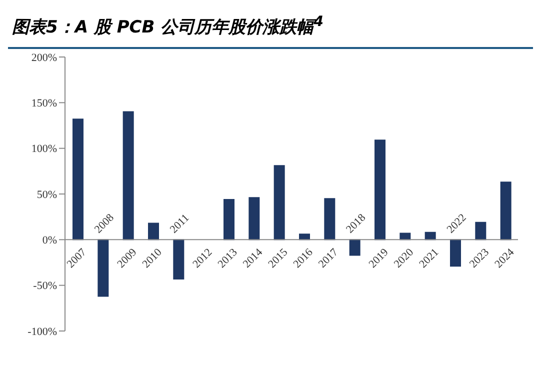 The image size is (541, 386). I want to click on y-tick-label: 100%, so click(44, 148).